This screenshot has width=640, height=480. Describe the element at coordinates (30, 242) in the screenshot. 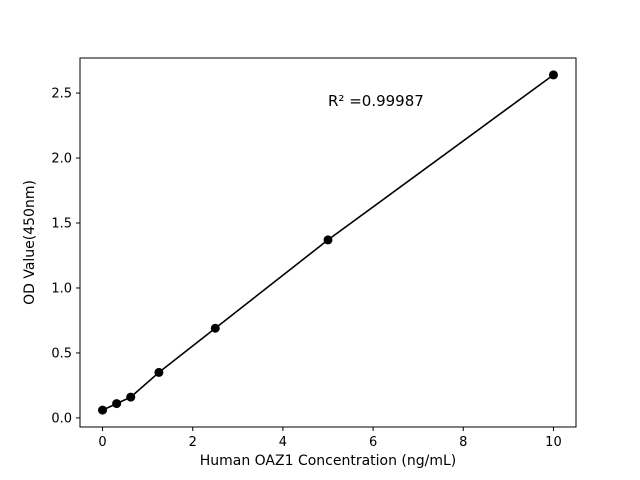

I see `y-axis-label: OD Value(450nm)` at that location.